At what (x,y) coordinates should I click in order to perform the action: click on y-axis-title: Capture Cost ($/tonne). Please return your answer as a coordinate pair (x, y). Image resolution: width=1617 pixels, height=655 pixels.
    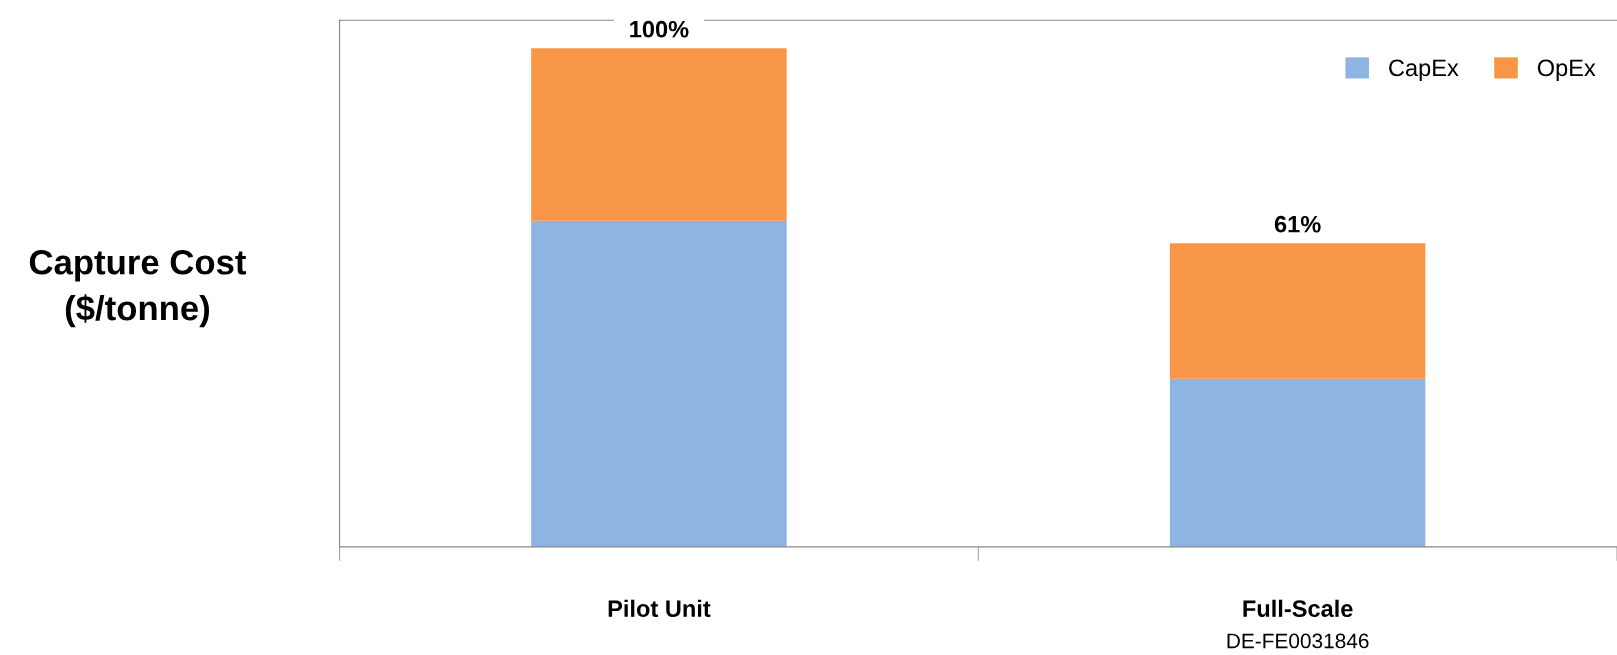
    Looking at the image, I should click on (138, 289).